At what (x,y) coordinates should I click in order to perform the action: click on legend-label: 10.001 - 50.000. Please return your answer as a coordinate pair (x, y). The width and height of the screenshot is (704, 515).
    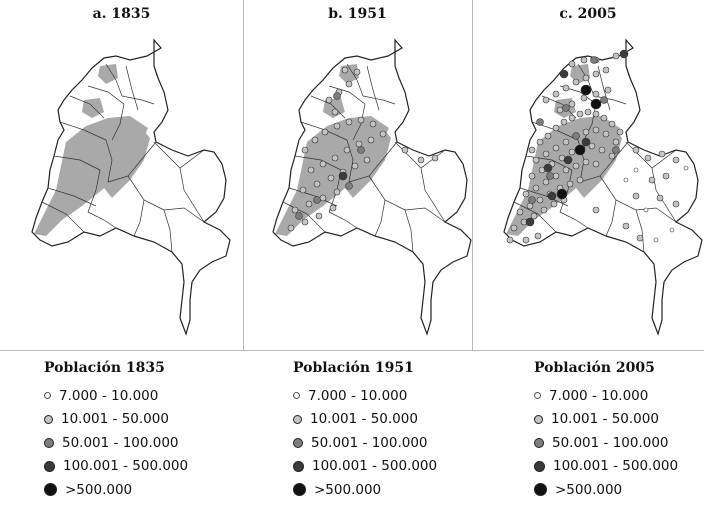
    Looking at the image, I should click on (364, 419).